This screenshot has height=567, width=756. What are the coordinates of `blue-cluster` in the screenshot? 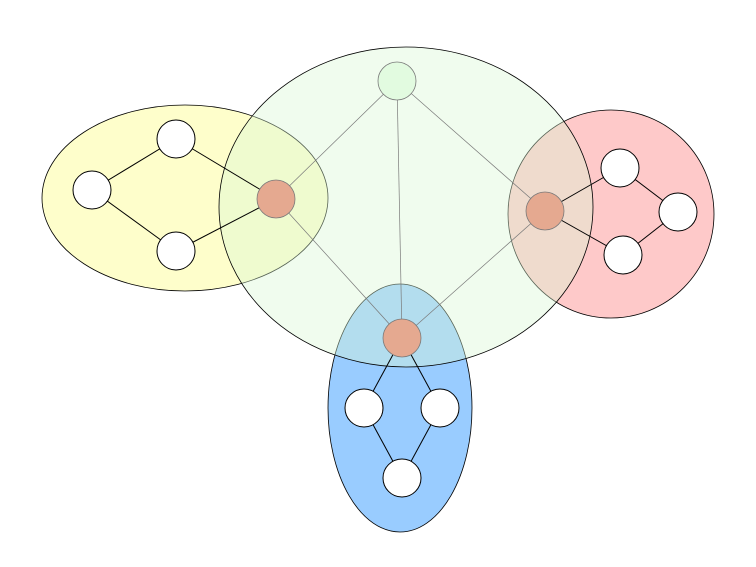 It's located at (400, 408).